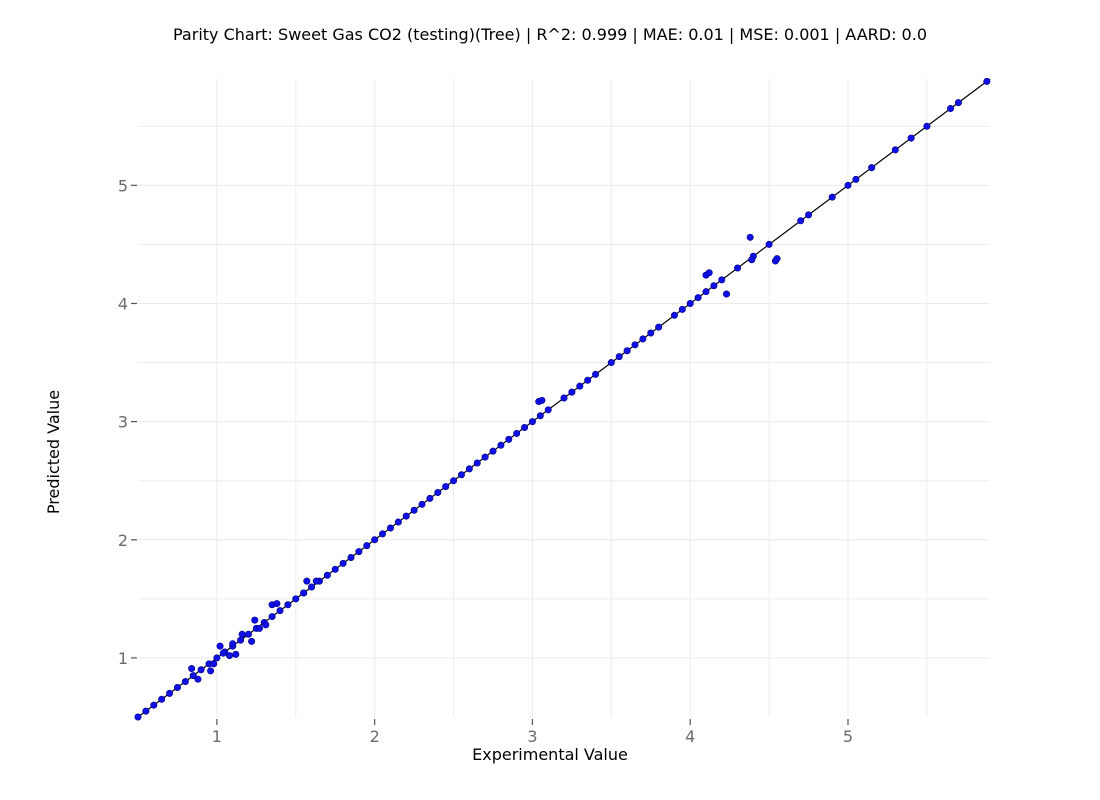 The width and height of the screenshot is (1100, 800). What do you see at coordinates (123, 422) in the screenshot?
I see `y-tick-label: 3` at bounding box center [123, 422].